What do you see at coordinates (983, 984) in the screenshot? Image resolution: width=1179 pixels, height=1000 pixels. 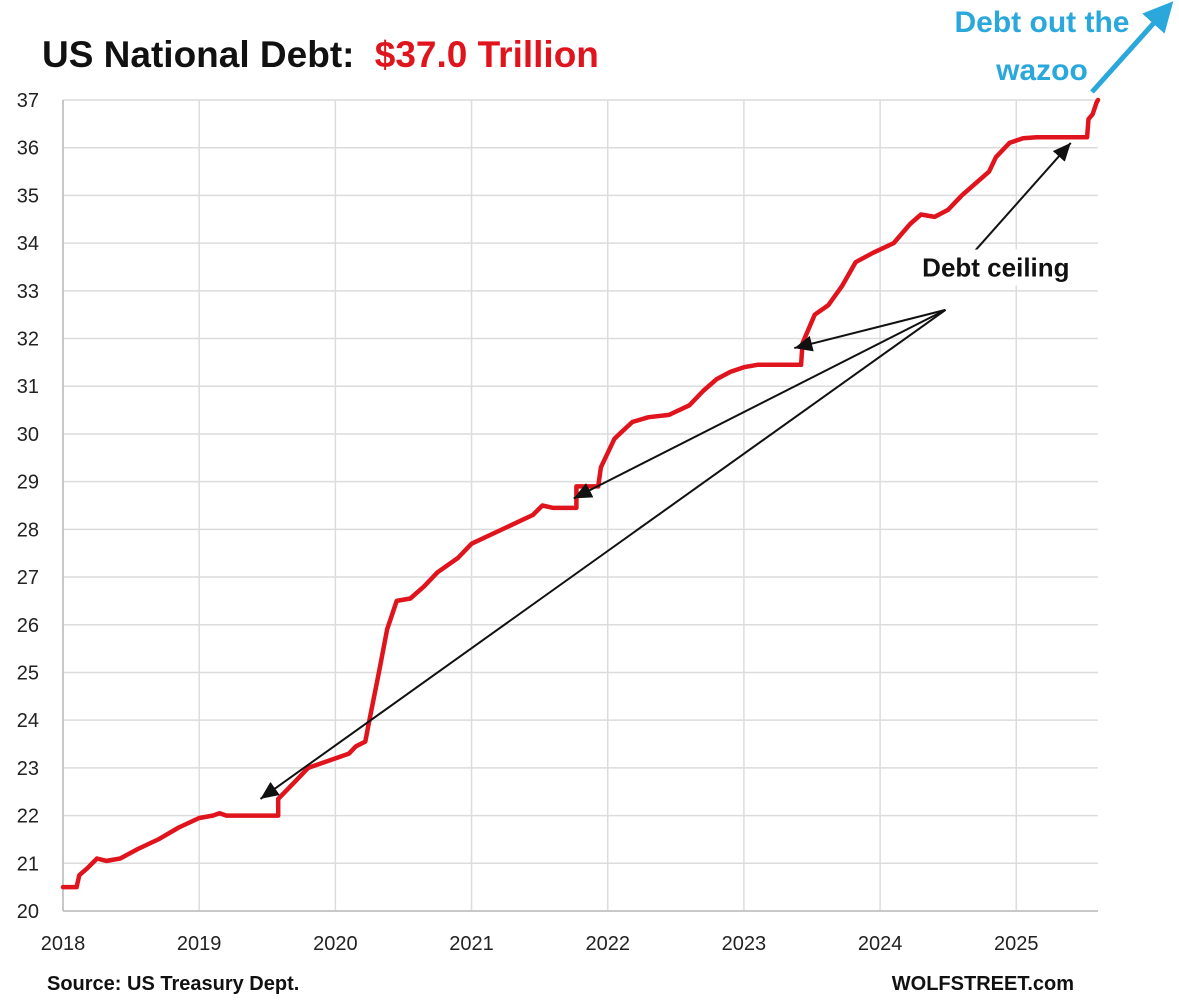 I see `brand-label: WOLFSTREET.com` at bounding box center [983, 984].